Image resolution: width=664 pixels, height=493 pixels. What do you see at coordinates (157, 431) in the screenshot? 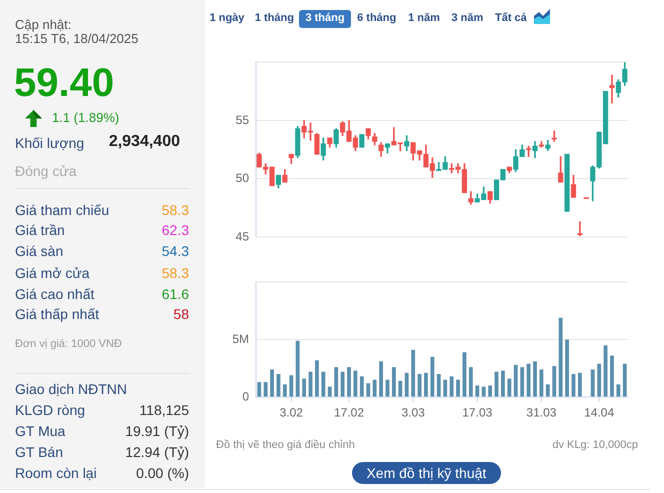
I see `text: 19.91 (Tỷ)` at bounding box center [157, 431].